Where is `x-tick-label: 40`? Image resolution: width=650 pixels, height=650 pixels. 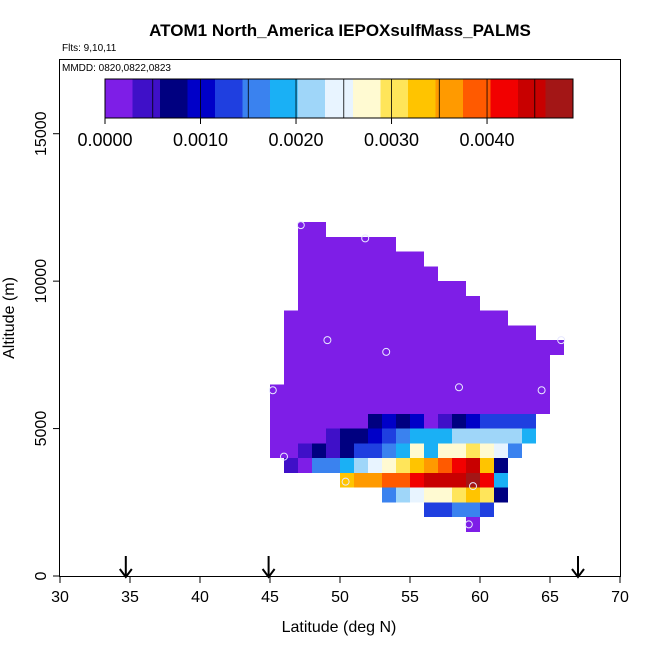
x-tick-label: 40 is located at coordinates (200, 597).